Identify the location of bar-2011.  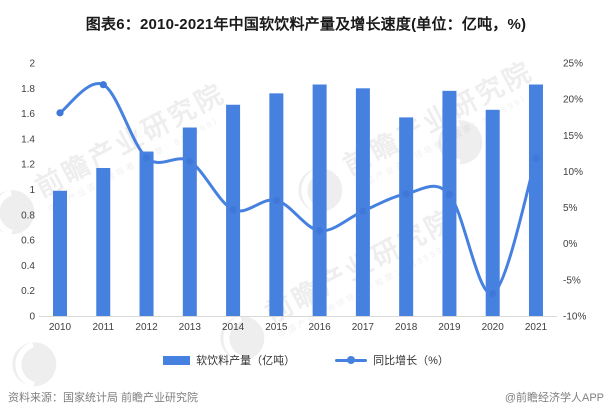
(103, 241).